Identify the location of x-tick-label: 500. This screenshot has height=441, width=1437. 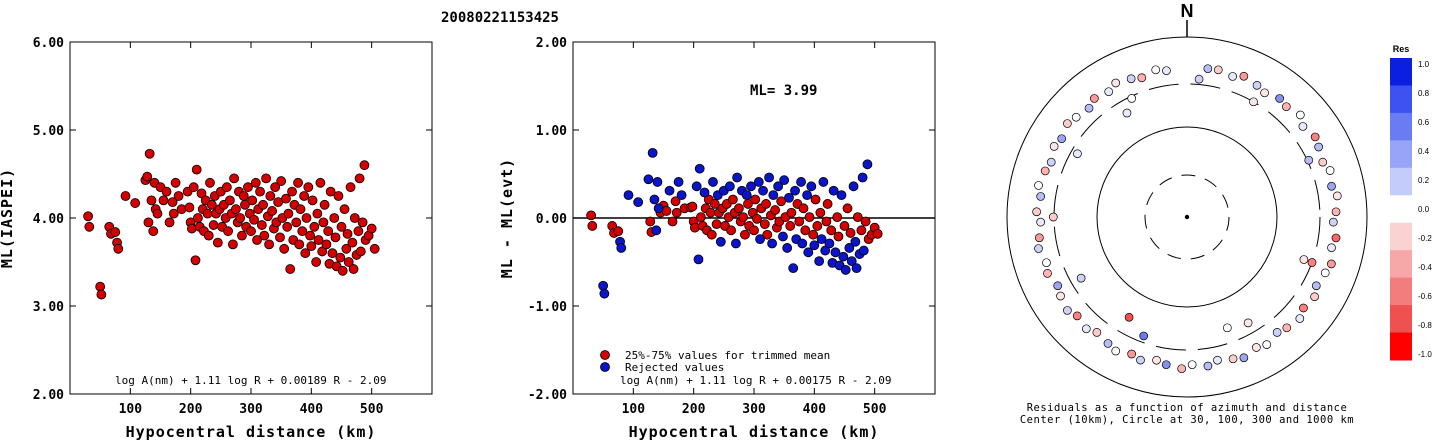
(875, 409).